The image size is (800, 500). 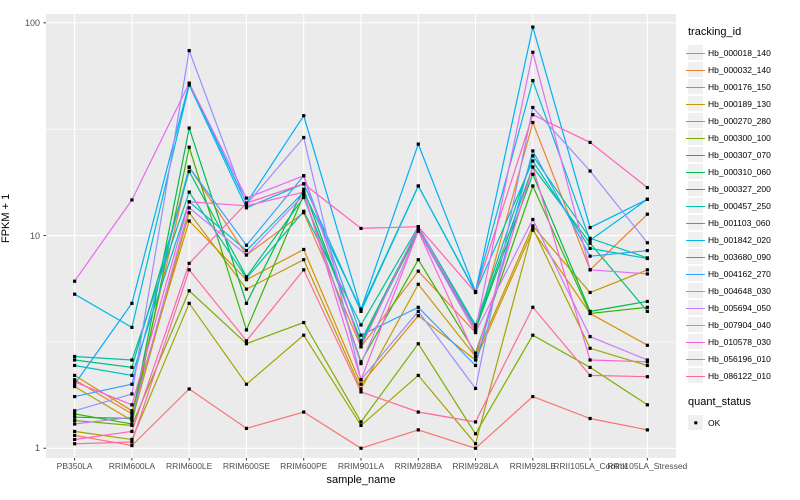 I want to click on legend-label: Hb_004162_270, so click(x=739, y=273).